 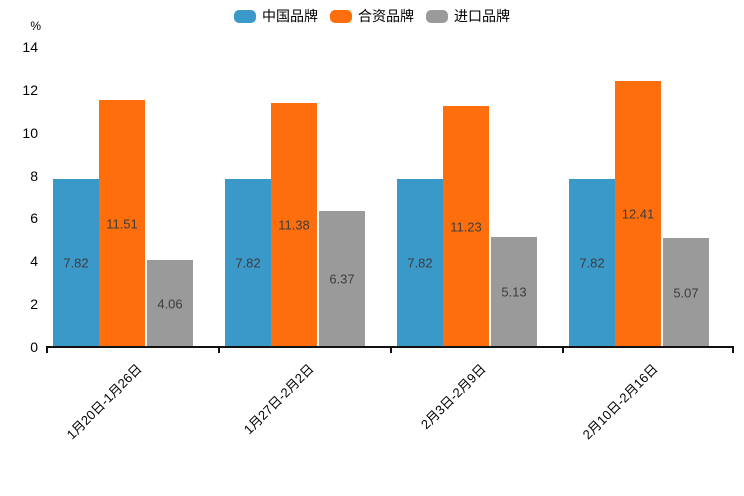 What do you see at coordinates (245, 16) in the screenshot?
I see `legend-swatch-china-brand` at bounding box center [245, 16].